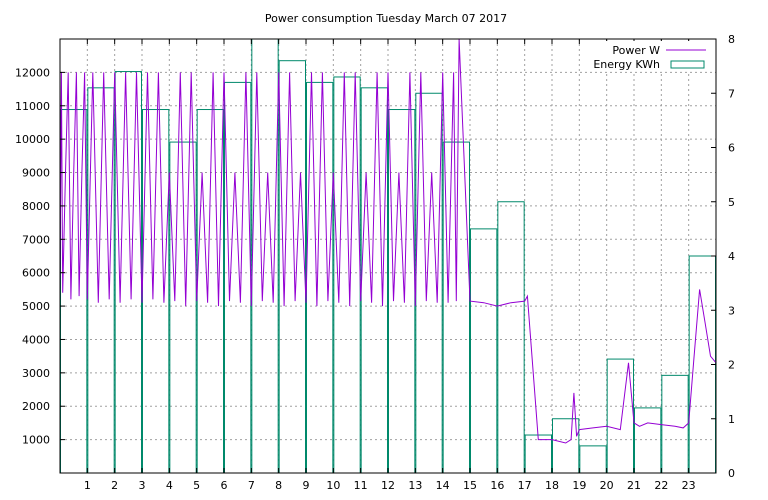 The height and width of the screenshot is (500, 768). What do you see at coordinates (36, 373) in the screenshot?
I see `y-tick-label: 3000` at bounding box center [36, 373].